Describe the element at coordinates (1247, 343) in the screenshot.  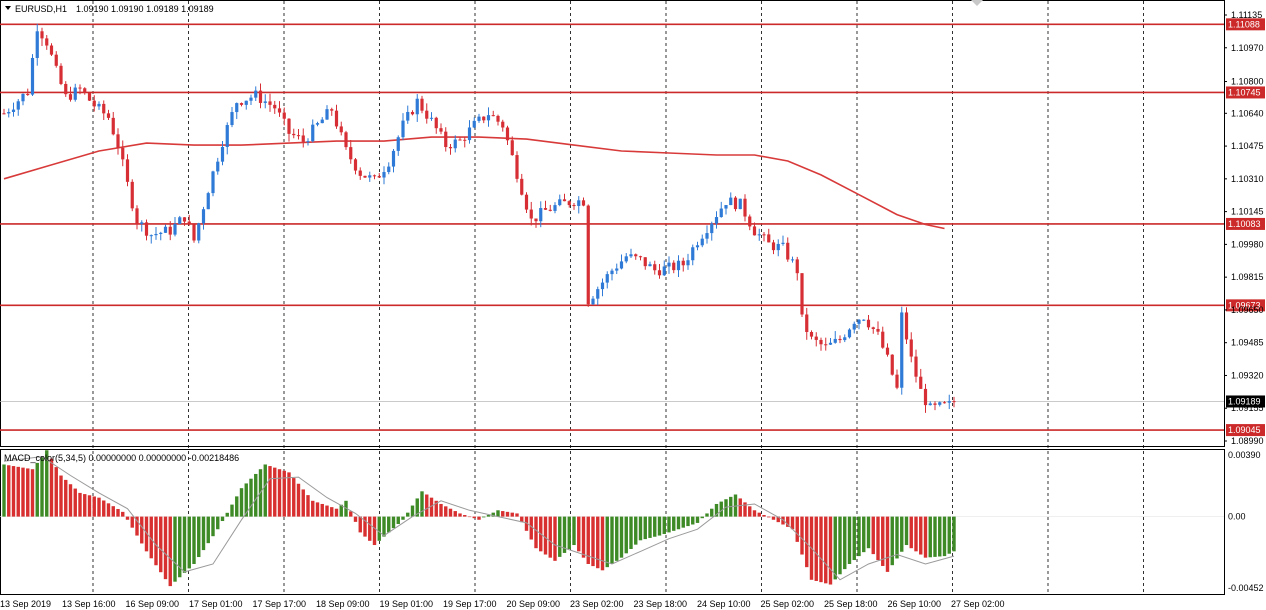
I see `price-tick-label: 1.09485` at that location.